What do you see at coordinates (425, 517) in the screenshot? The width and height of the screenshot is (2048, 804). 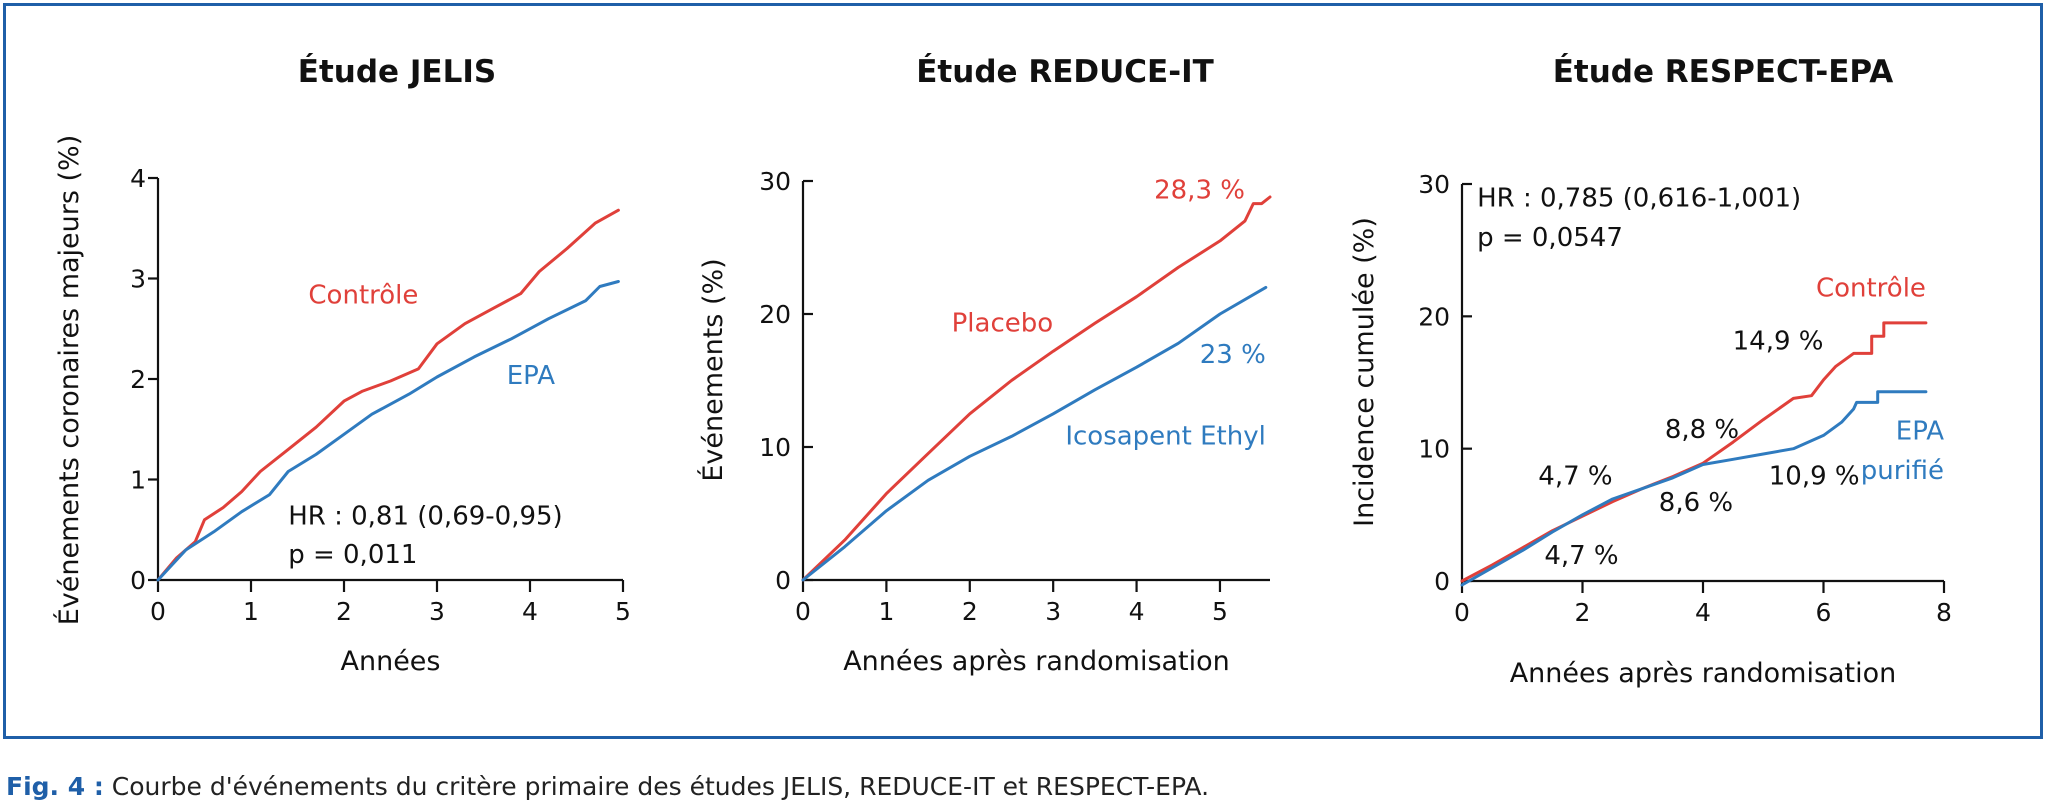 I see `chart-annotation: HR : 0,81 (0,69-0,95)` at bounding box center [425, 517].